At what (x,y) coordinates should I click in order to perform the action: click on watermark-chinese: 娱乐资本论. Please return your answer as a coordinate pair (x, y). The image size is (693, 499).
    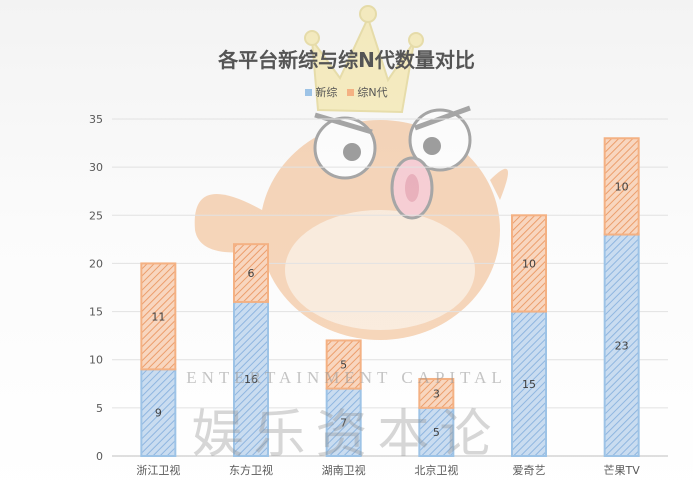
    Looking at the image, I should click on (346, 435).